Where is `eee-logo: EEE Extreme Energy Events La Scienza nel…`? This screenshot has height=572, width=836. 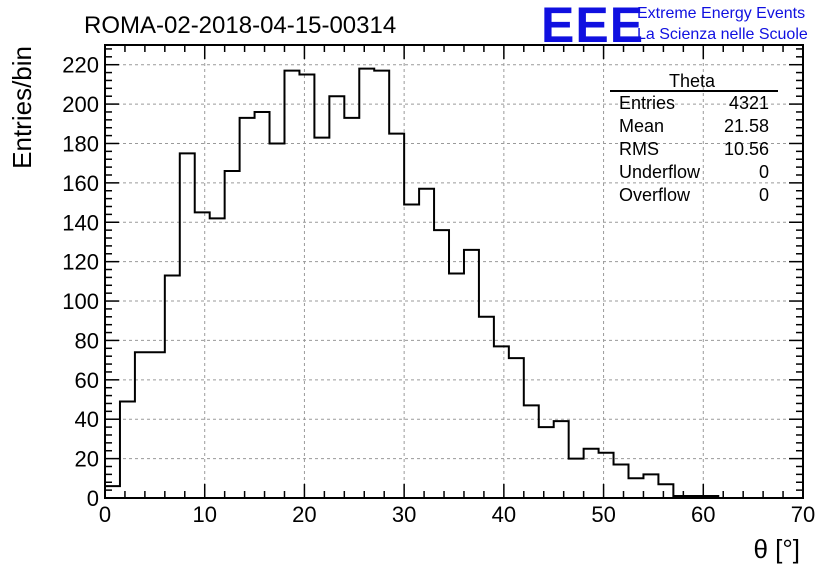
eee-logo: EEE Extreme Energy Events La Scienza nel… is located at coordinates (674, 26).